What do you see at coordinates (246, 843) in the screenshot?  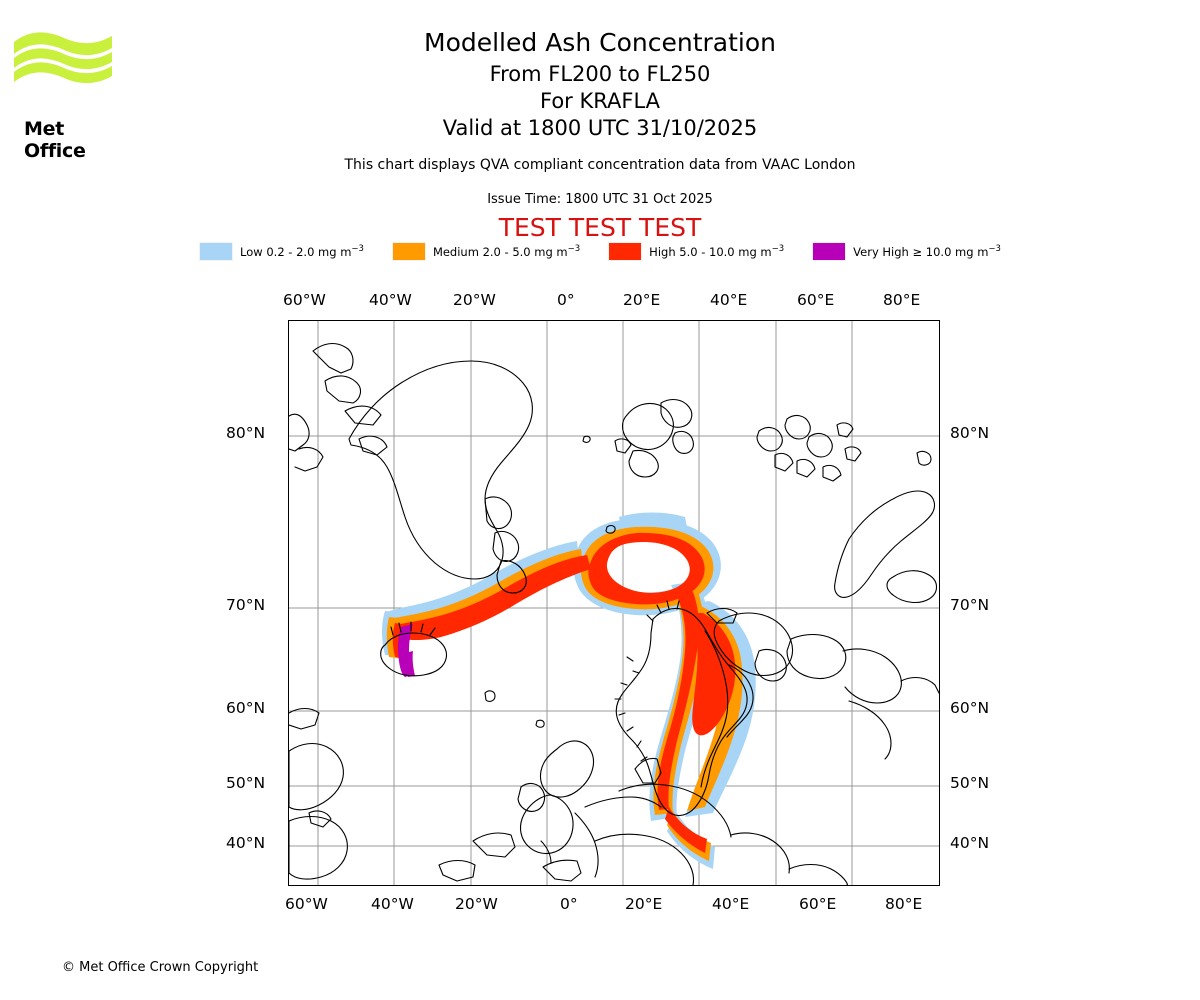 I see `lat-tick-left-40: 40°N` at bounding box center [246, 843].